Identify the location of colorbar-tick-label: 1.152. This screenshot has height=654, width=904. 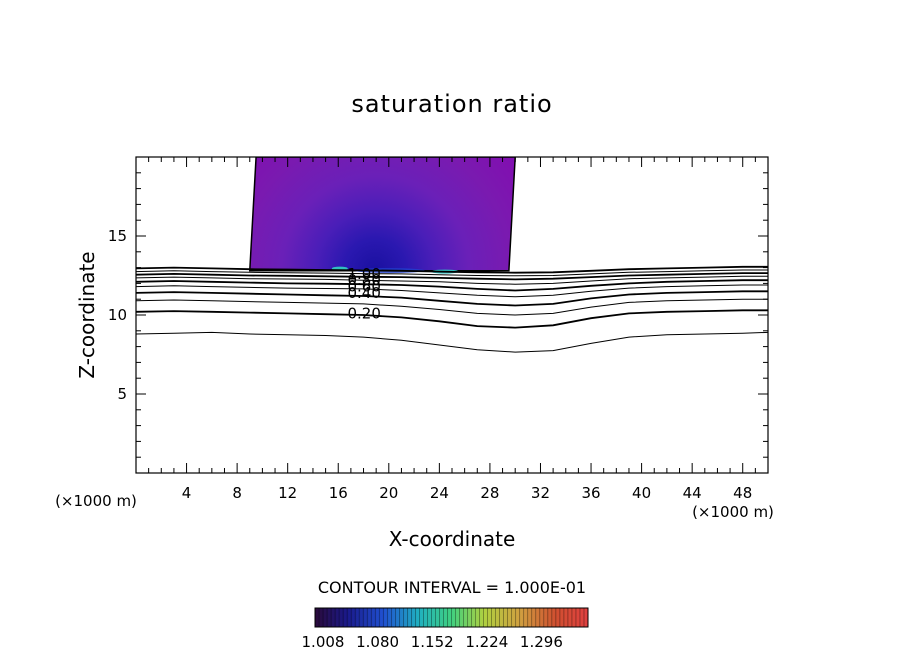
(432, 642).